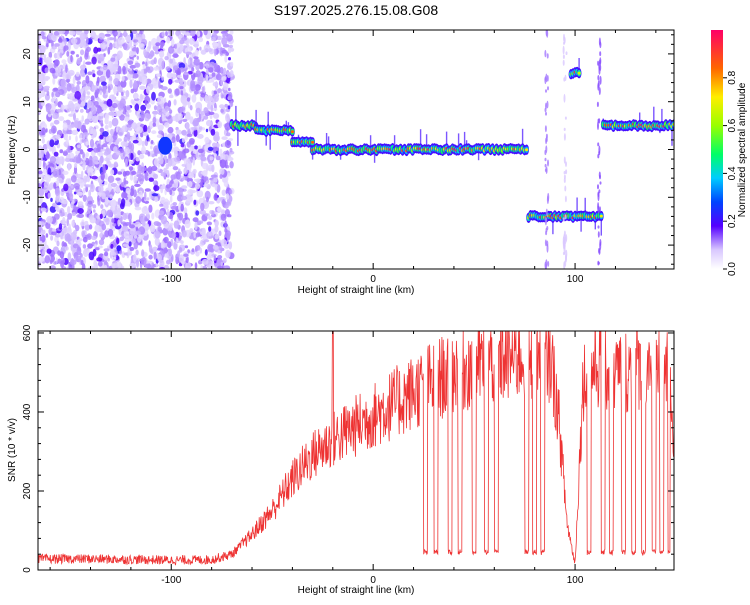 The height and width of the screenshot is (605, 750). Describe the element at coordinates (27, 244) in the screenshot. I see `y-tick-label: -20` at that location.